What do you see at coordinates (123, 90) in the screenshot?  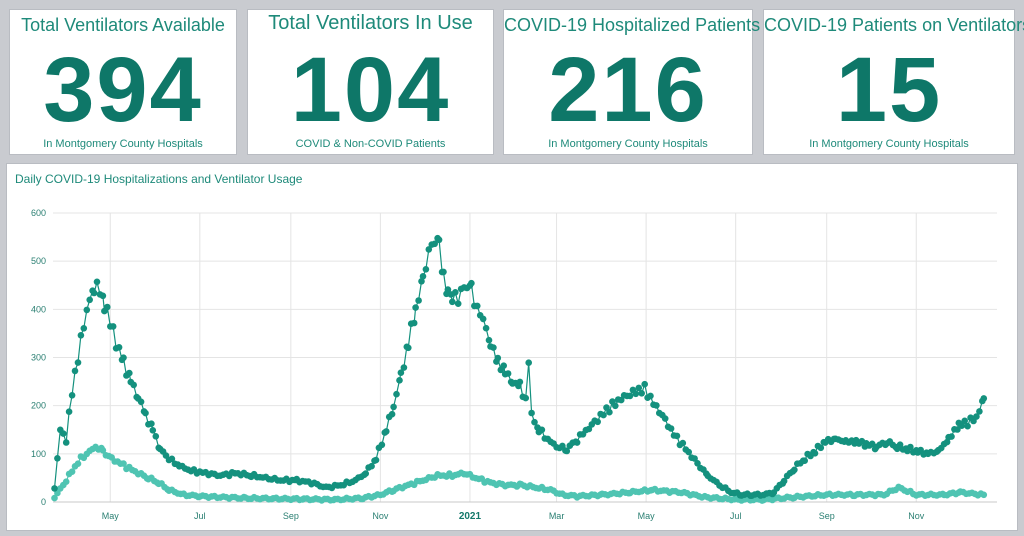 I see `kpi-value: 394` at bounding box center [123, 90].